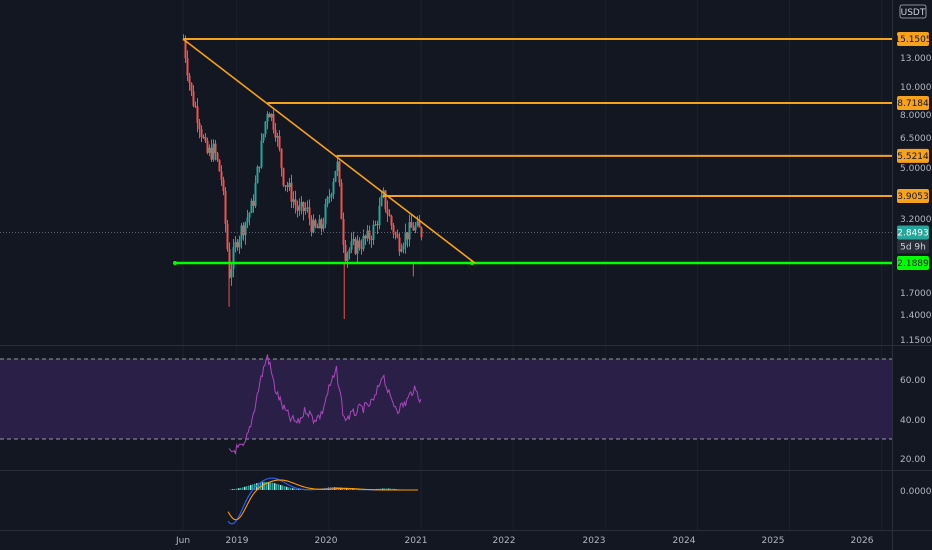 This screenshot has height=550, width=932. Describe the element at coordinates (325, 404) in the screenshot. I see `rsi-indicator` at that location.